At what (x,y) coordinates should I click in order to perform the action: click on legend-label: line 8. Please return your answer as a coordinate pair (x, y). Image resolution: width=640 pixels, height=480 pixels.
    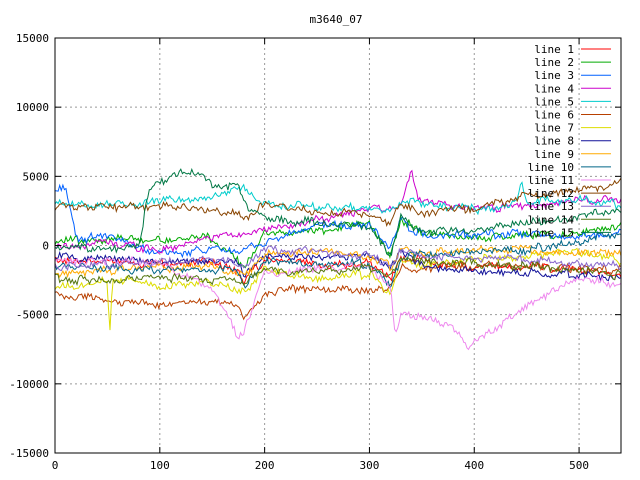
    Looking at the image, I should click on (554, 141).